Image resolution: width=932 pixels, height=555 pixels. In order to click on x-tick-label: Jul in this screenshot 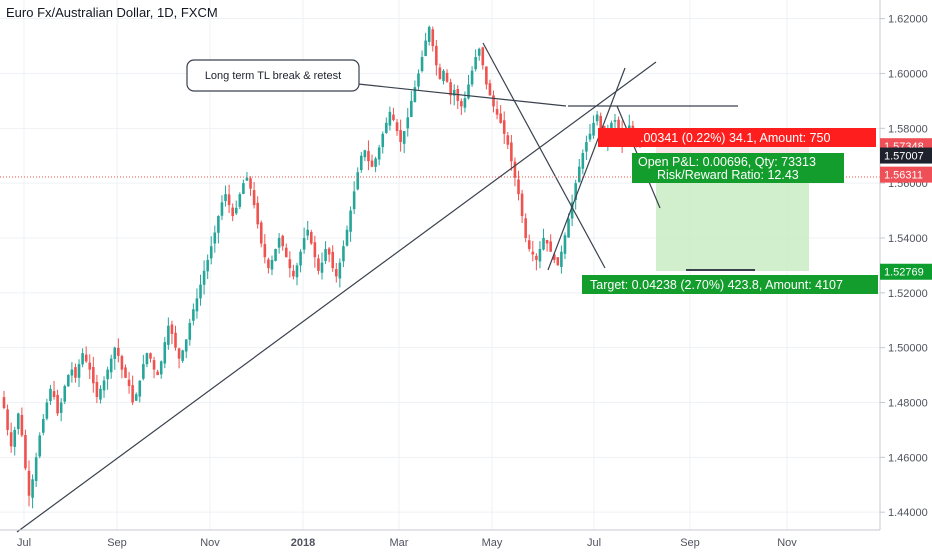, I will do `click(24, 543)`.